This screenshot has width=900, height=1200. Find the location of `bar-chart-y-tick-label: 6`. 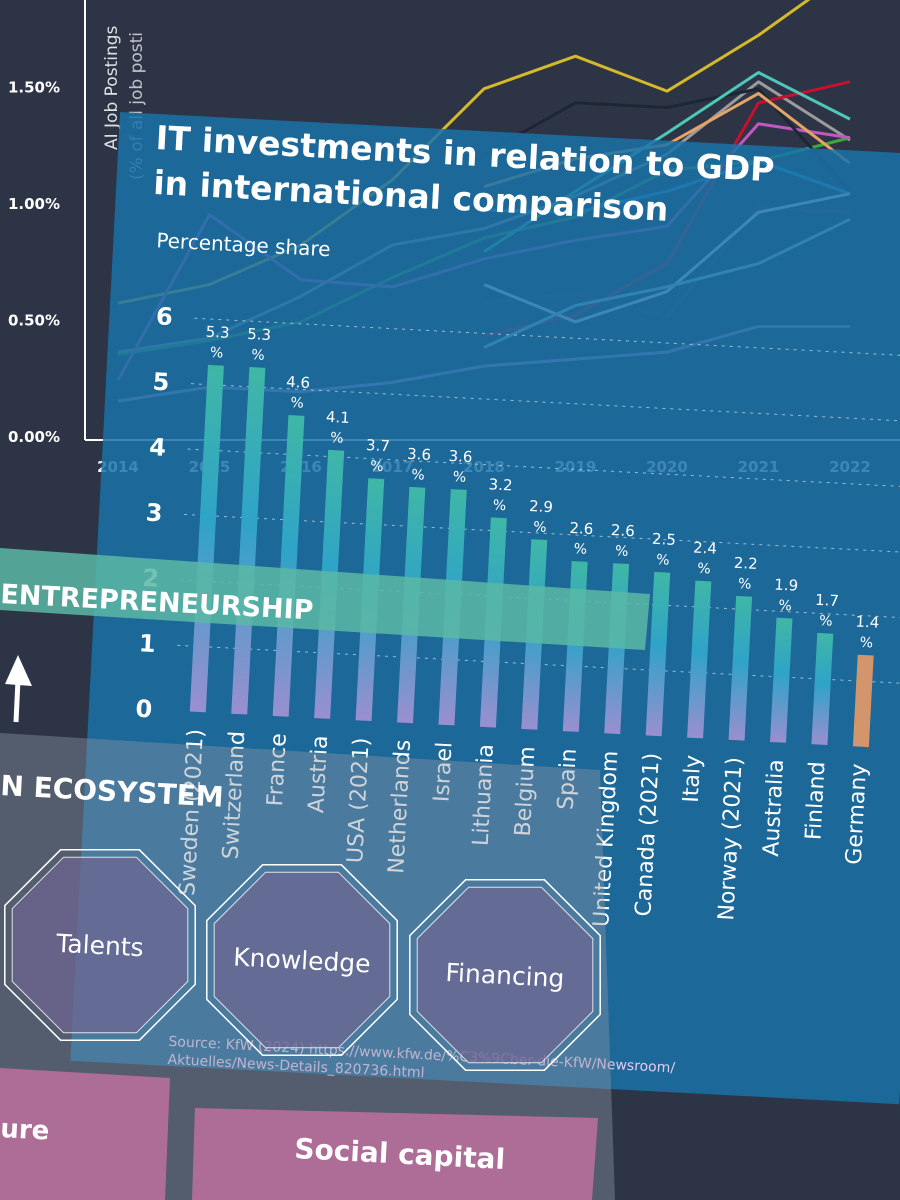

bar-chart-y-tick-label: 6 is located at coordinates (164, 316).